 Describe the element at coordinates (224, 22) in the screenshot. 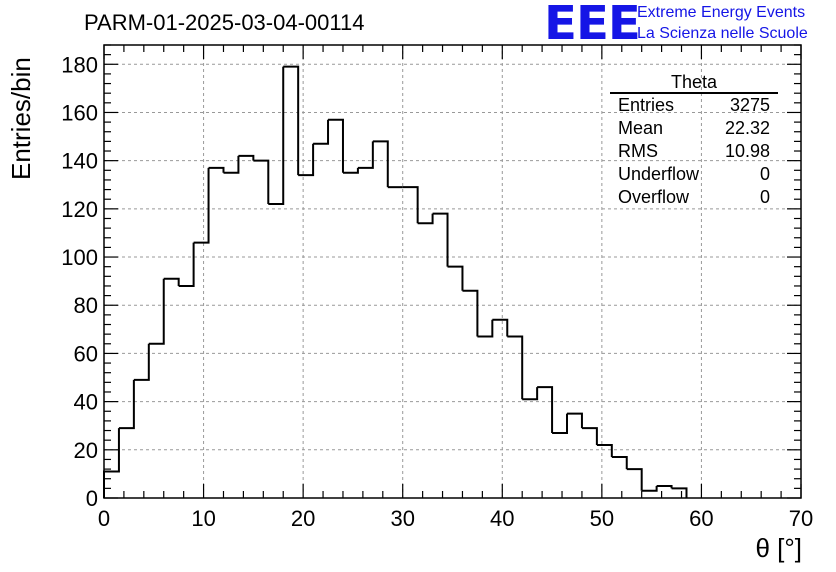

I see `chart-title: PARM-01-2025-03-04-00114` at that location.